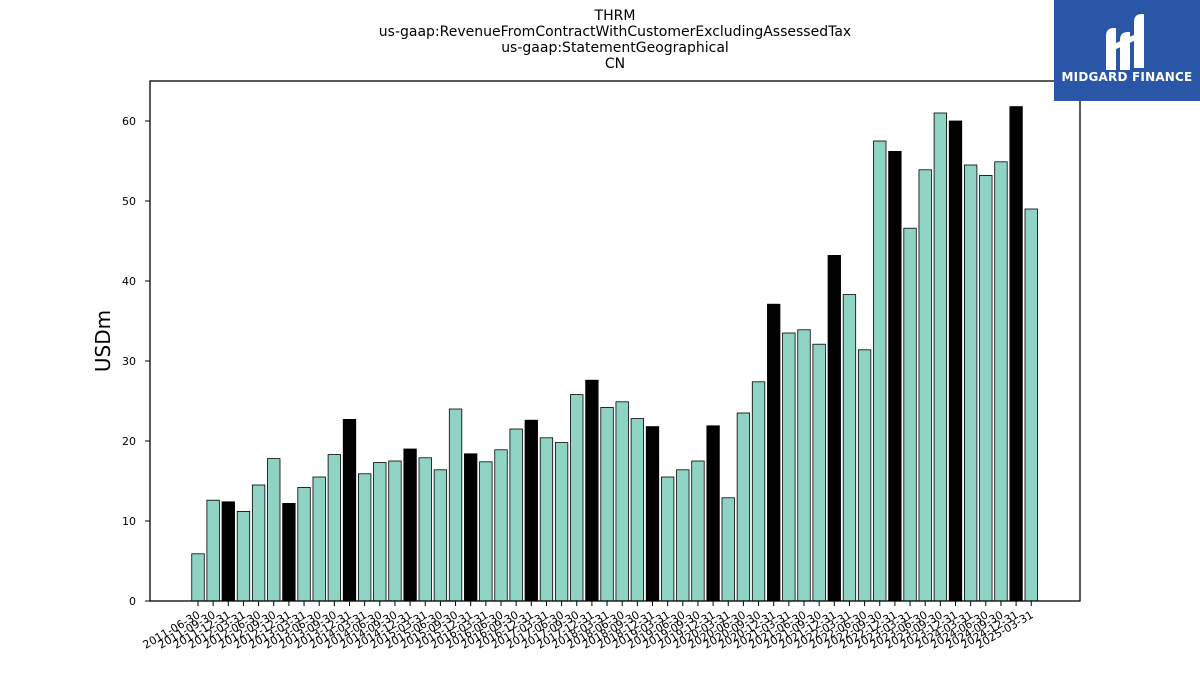 The width and height of the screenshot is (1200, 675). What do you see at coordinates (103, 341) in the screenshot?
I see `y-axis-label: USDm` at bounding box center [103, 341].